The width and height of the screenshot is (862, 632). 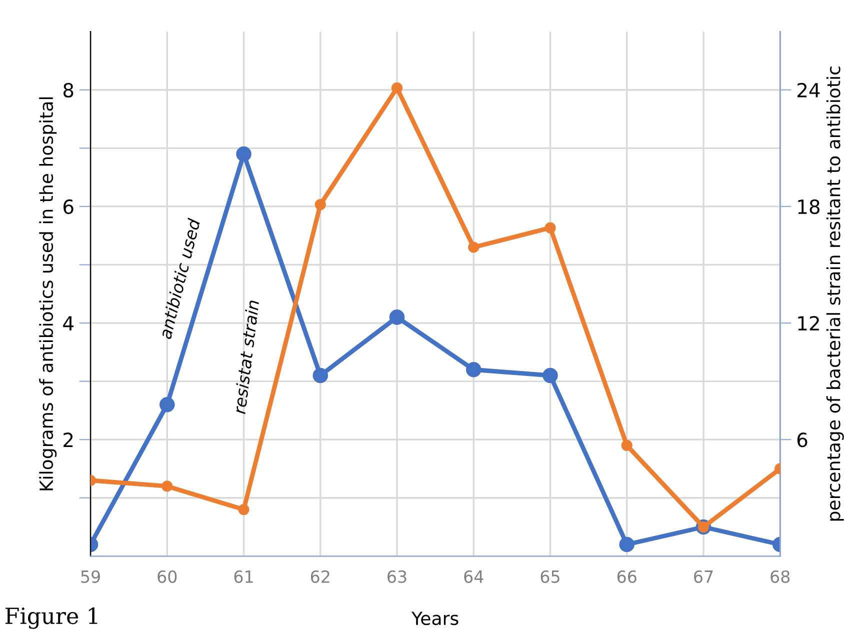 I want to click on y2-tick-label: 6, so click(x=802, y=440).